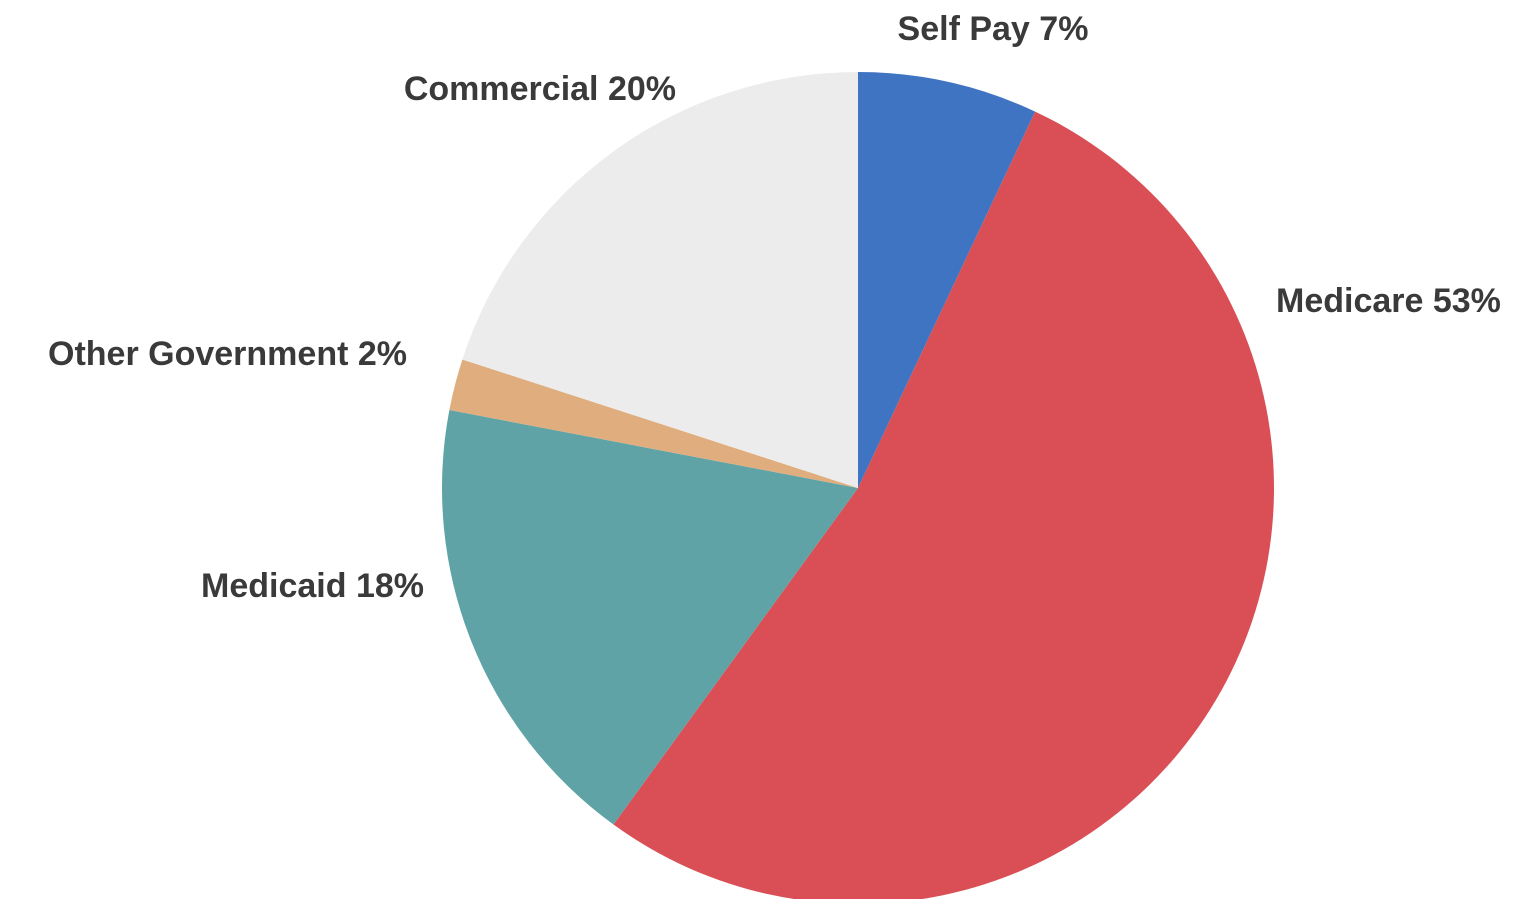 This screenshot has height=899, width=1528. Describe the element at coordinates (653, 423) in the screenshot. I see `pie-slice-other-government` at that location.